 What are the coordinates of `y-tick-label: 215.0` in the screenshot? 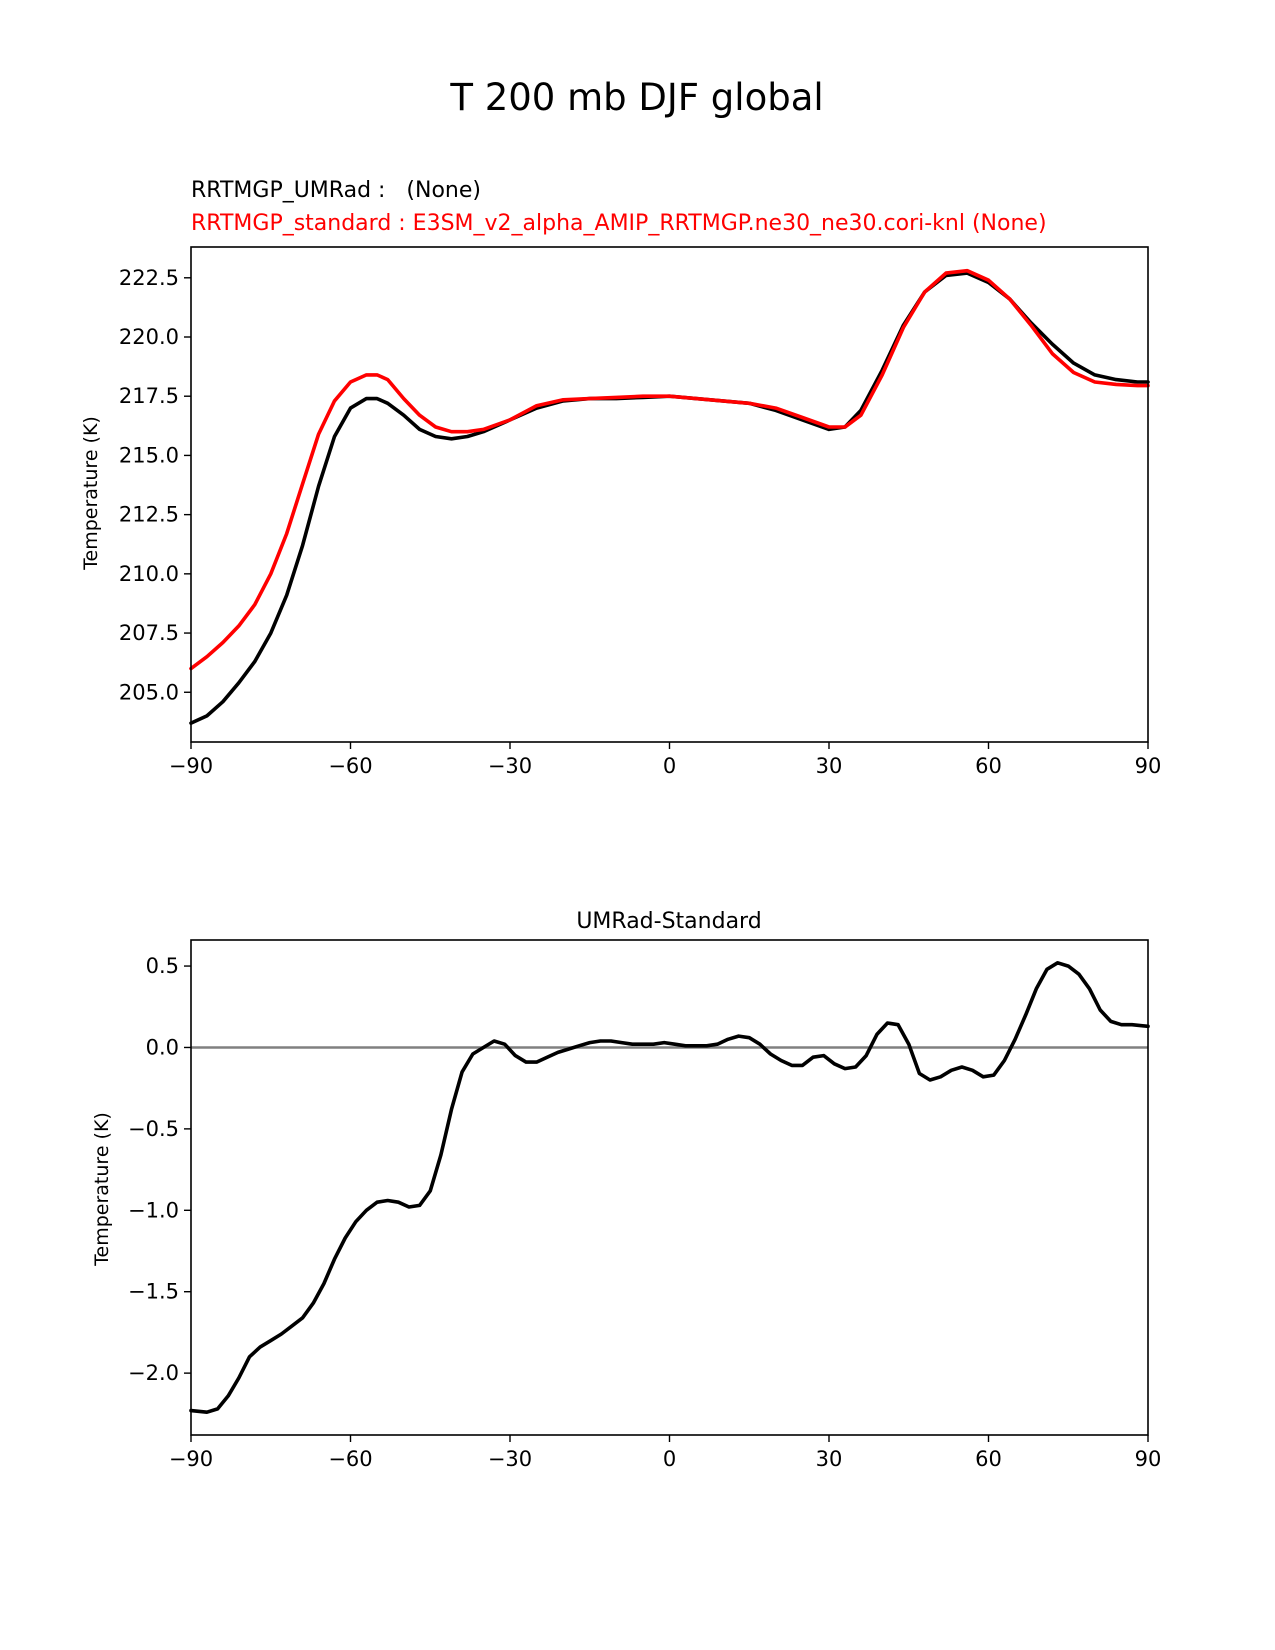 It's located at (149, 455).